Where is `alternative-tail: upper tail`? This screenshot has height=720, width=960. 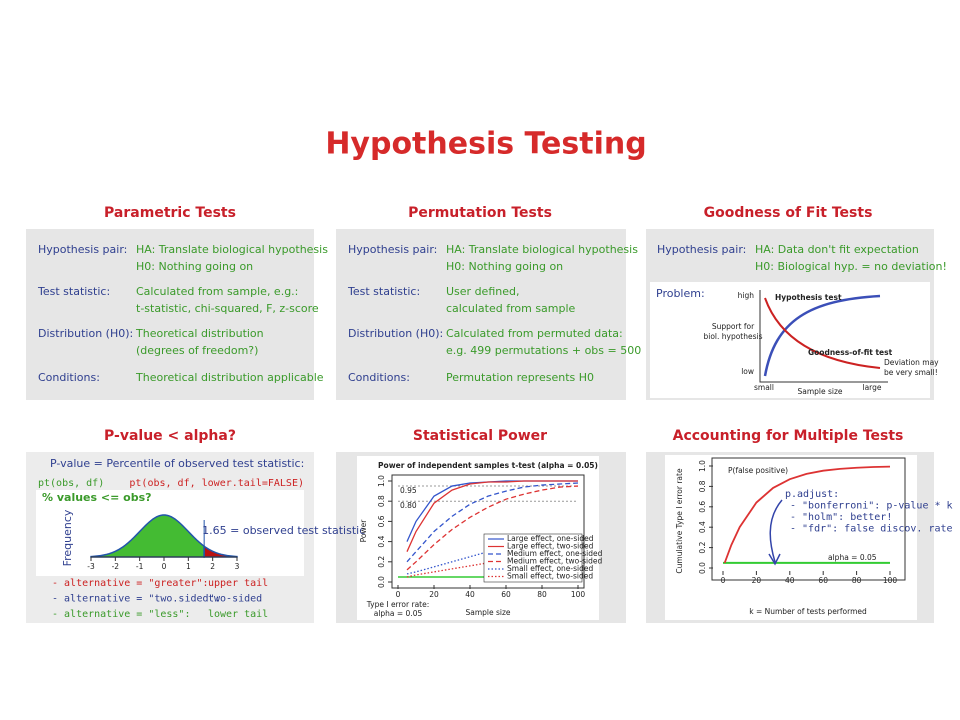
alternative-tail: upper tail is located at coordinates (238, 583).